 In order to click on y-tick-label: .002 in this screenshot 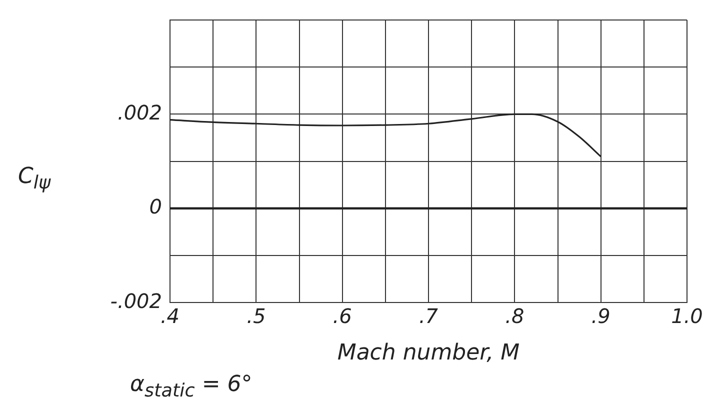, I will do `click(139, 112)`.